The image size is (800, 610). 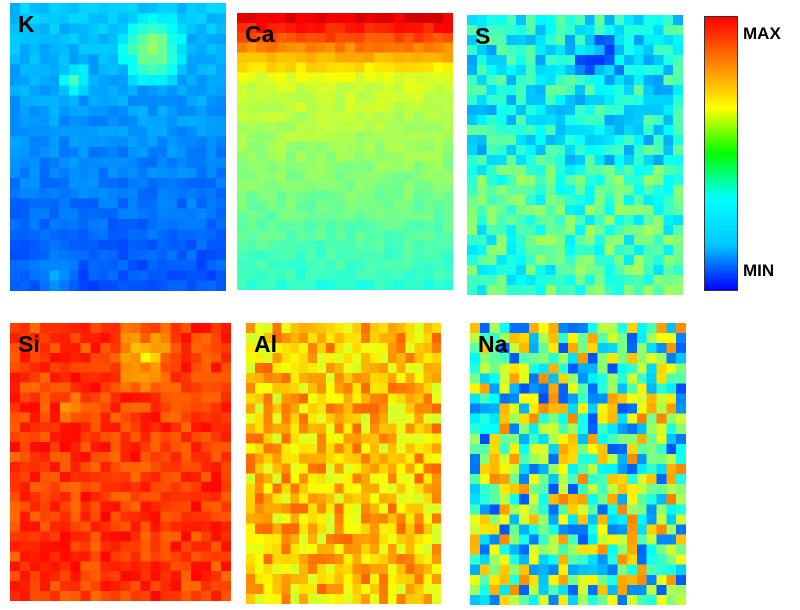 I want to click on scale-max-label: MAX, so click(x=762, y=33).